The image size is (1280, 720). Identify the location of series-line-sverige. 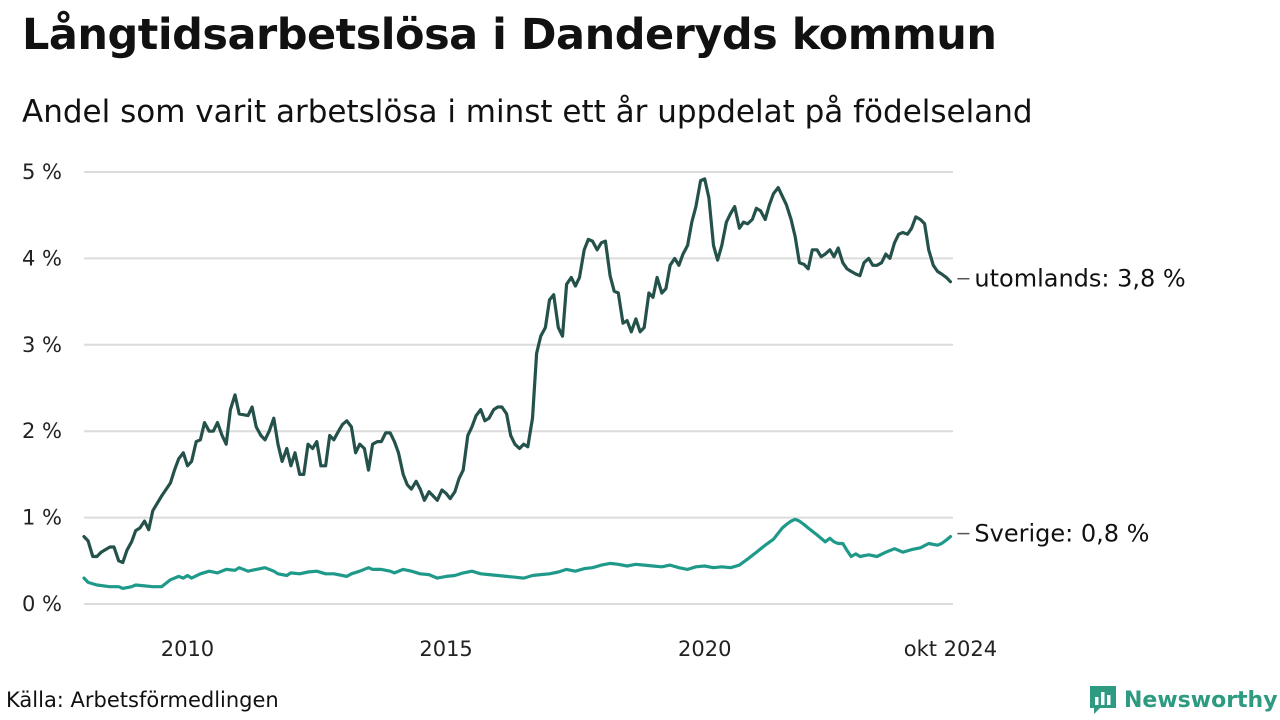
(517, 553).